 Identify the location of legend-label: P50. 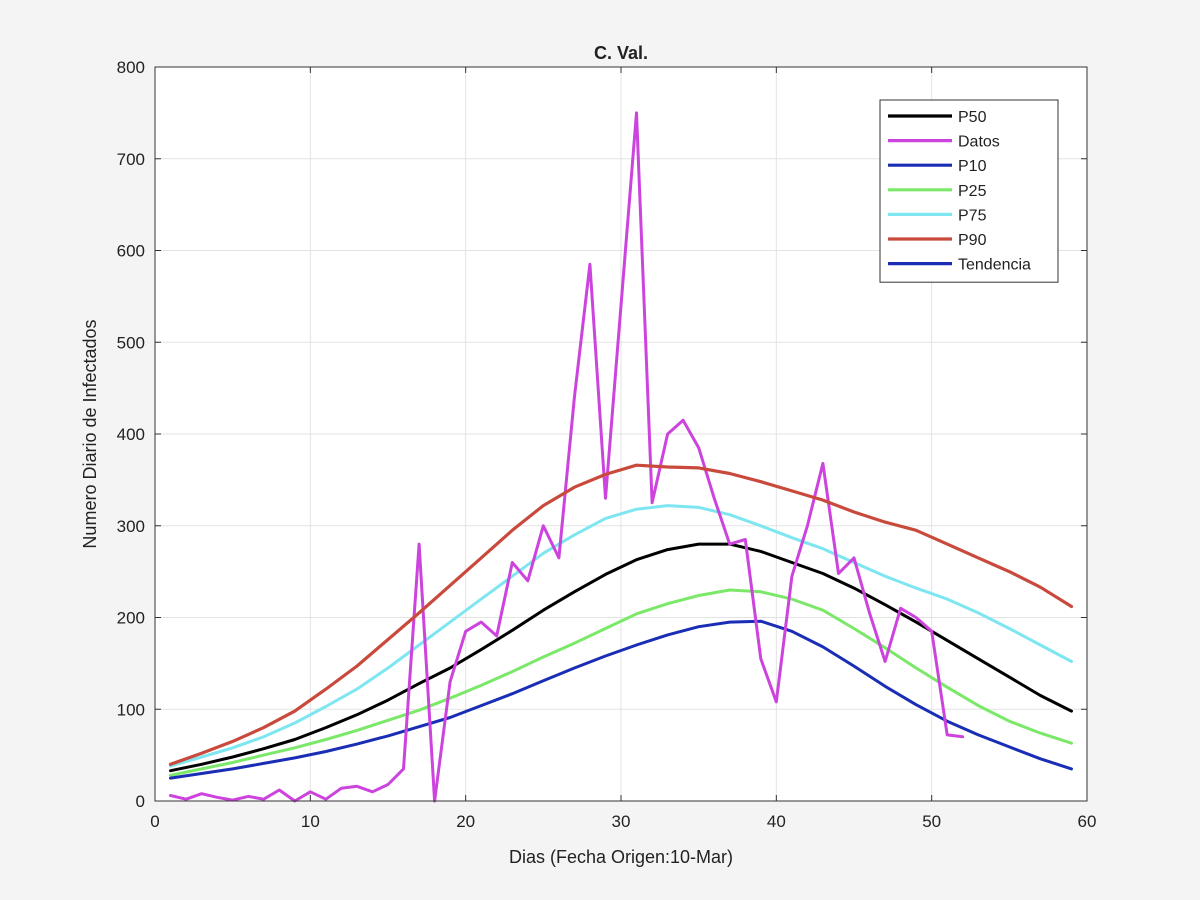
(972, 117).